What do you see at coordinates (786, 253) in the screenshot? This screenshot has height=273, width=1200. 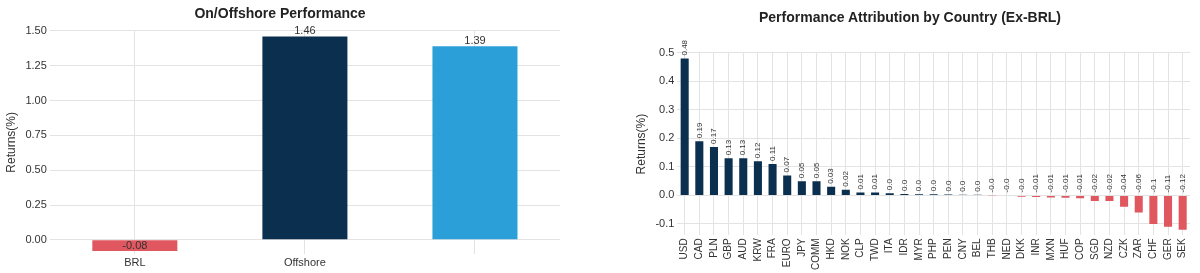 I see `x-tick-label: EURO` at bounding box center [786, 253].